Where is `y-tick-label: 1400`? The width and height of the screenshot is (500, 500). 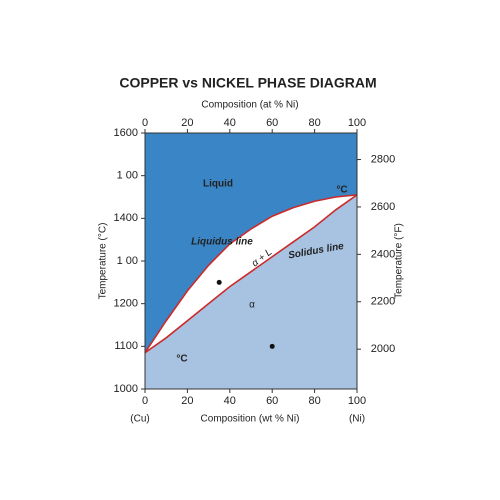
y-tick-label: 1400 is located at coordinates (126, 218).